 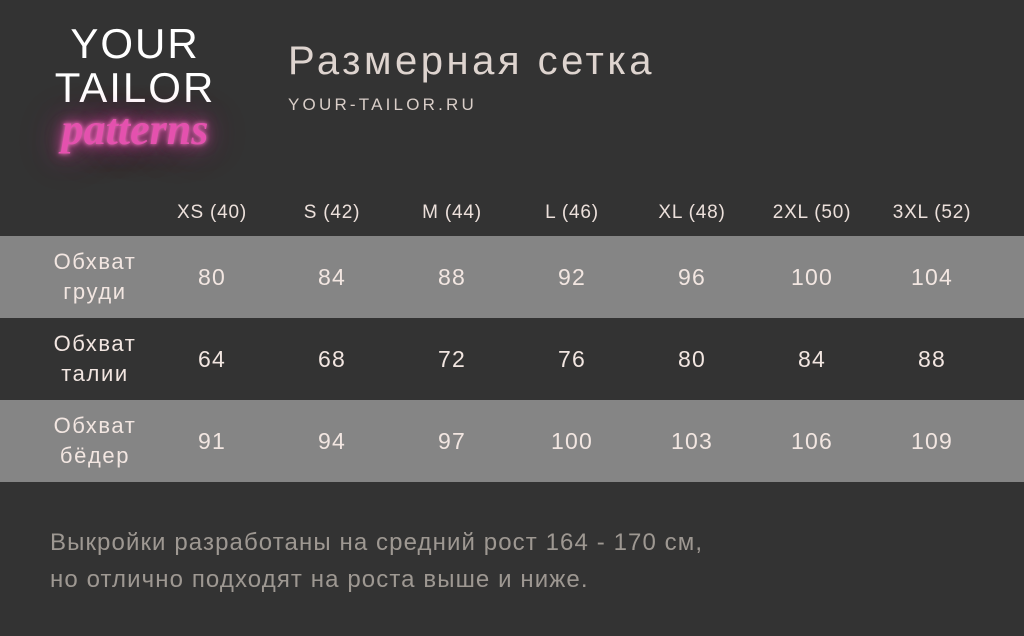 I want to click on title-block: Размерная сетка YOUR-TAILOR.RU, so click(x=588, y=76).